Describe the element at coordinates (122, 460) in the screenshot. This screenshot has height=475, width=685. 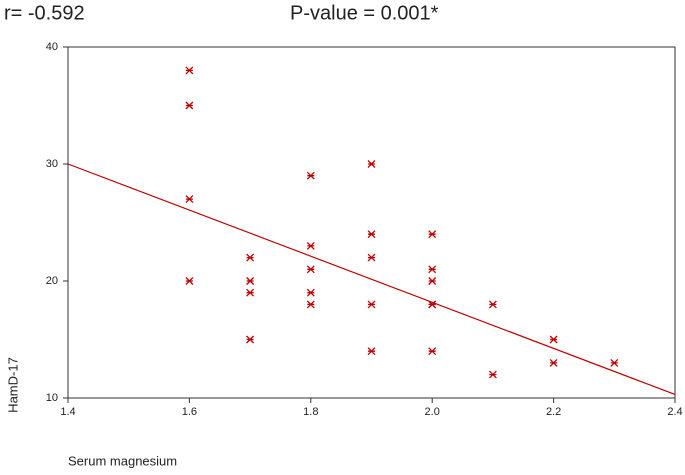
I see `x-axis-label: Serum magnesium` at that location.